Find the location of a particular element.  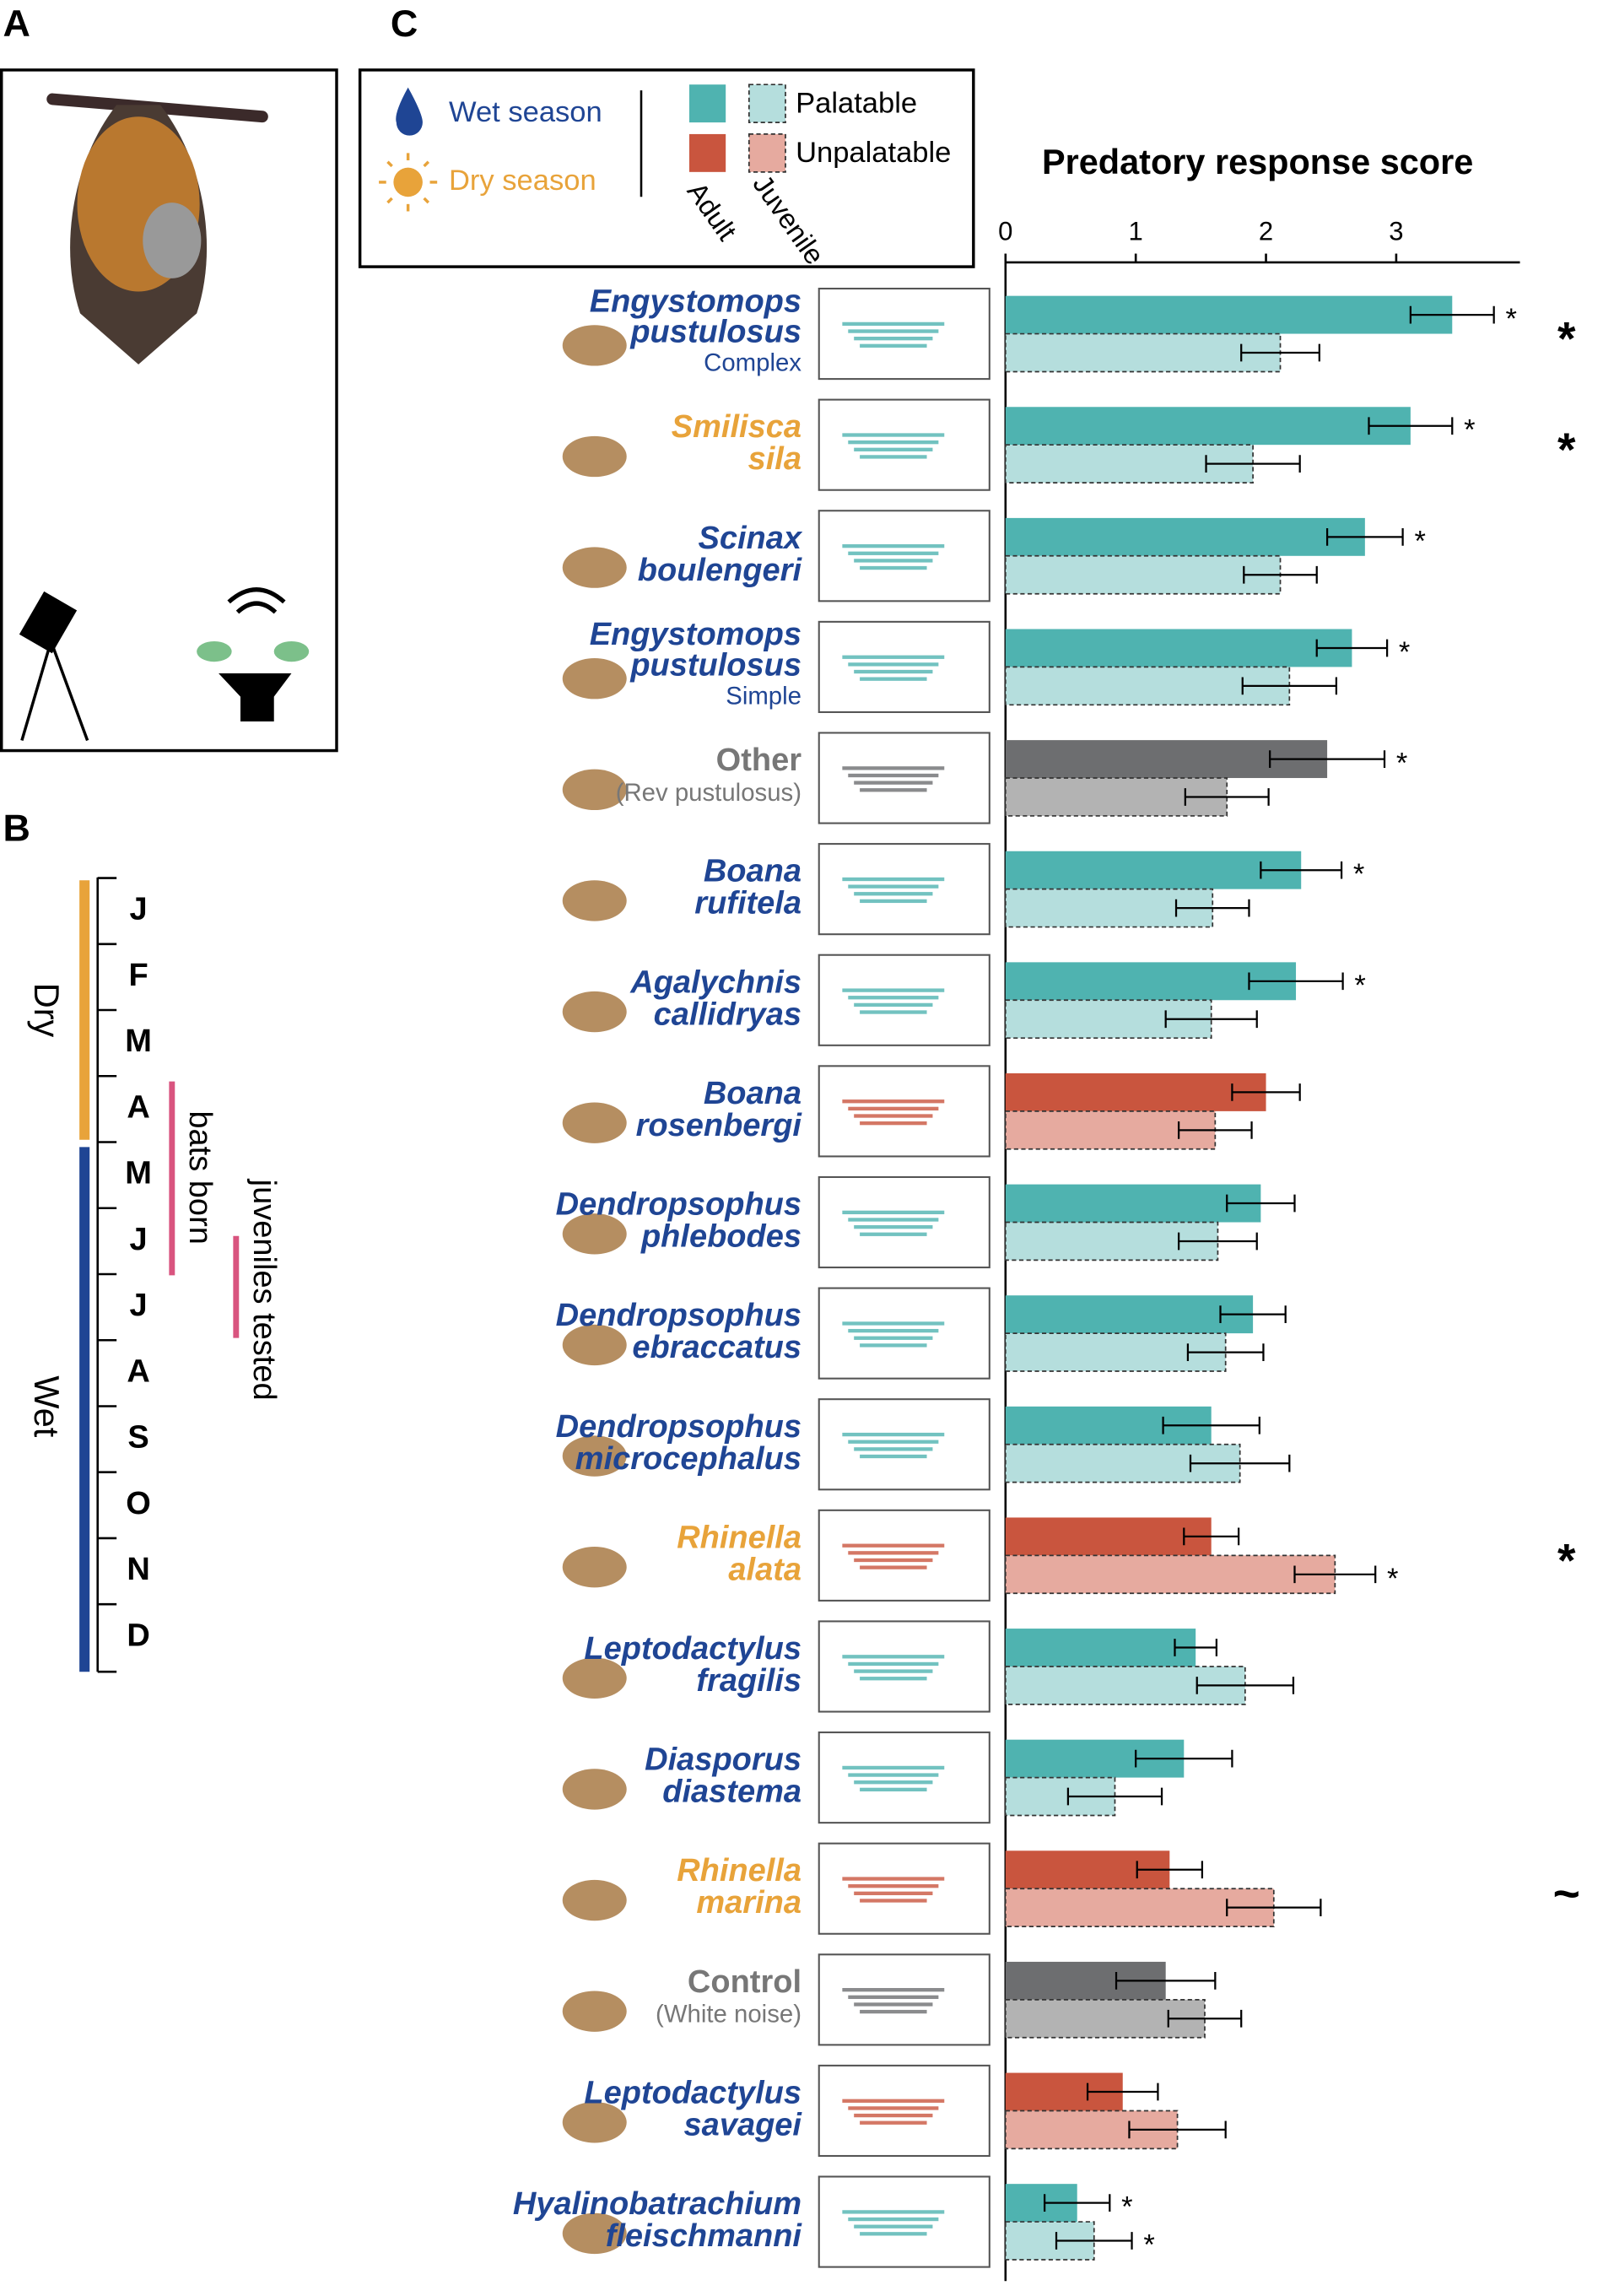

event-label: bats born is located at coordinates (200, 1177).